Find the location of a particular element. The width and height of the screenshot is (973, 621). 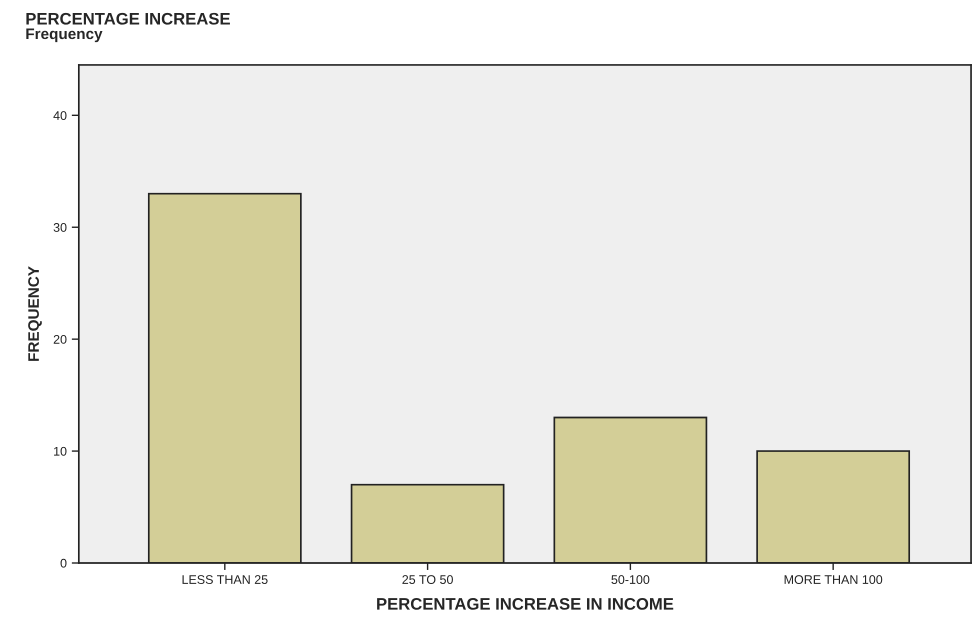

y-tick-label: 20 is located at coordinates (60, 339).